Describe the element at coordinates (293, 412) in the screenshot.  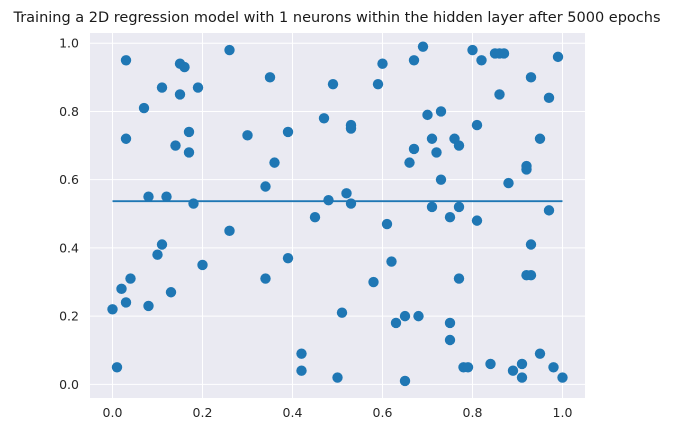
I see `x-tick-label: 0.4` at that location.